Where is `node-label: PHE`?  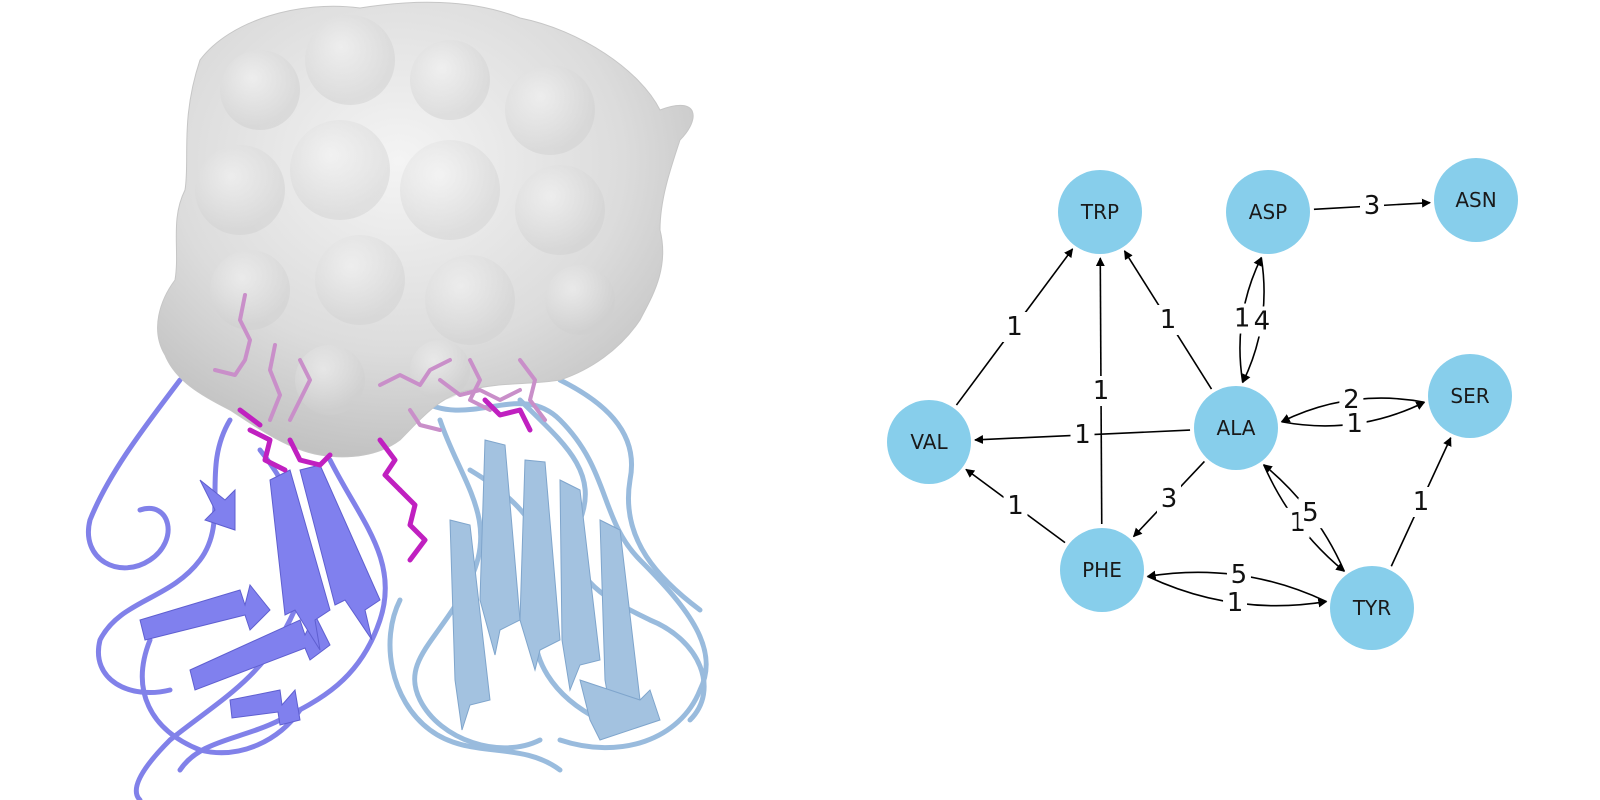 node-label: PHE is located at coordinates (1102, 570).